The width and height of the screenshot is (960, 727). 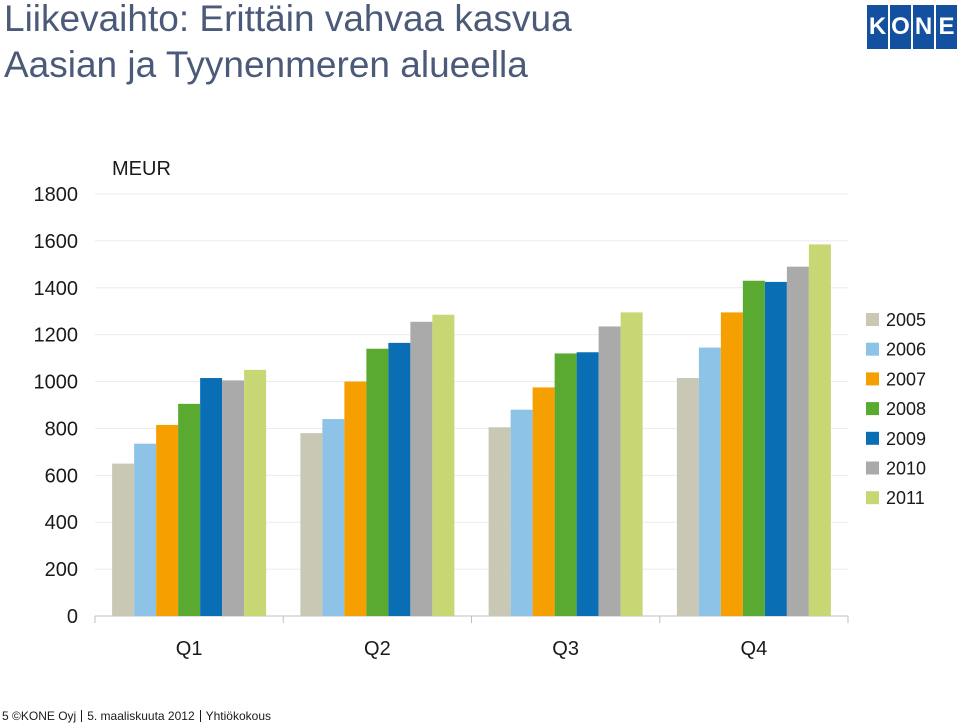 I want to click on footer-company: ©KONE Oyj, so click(x=44, y=716).